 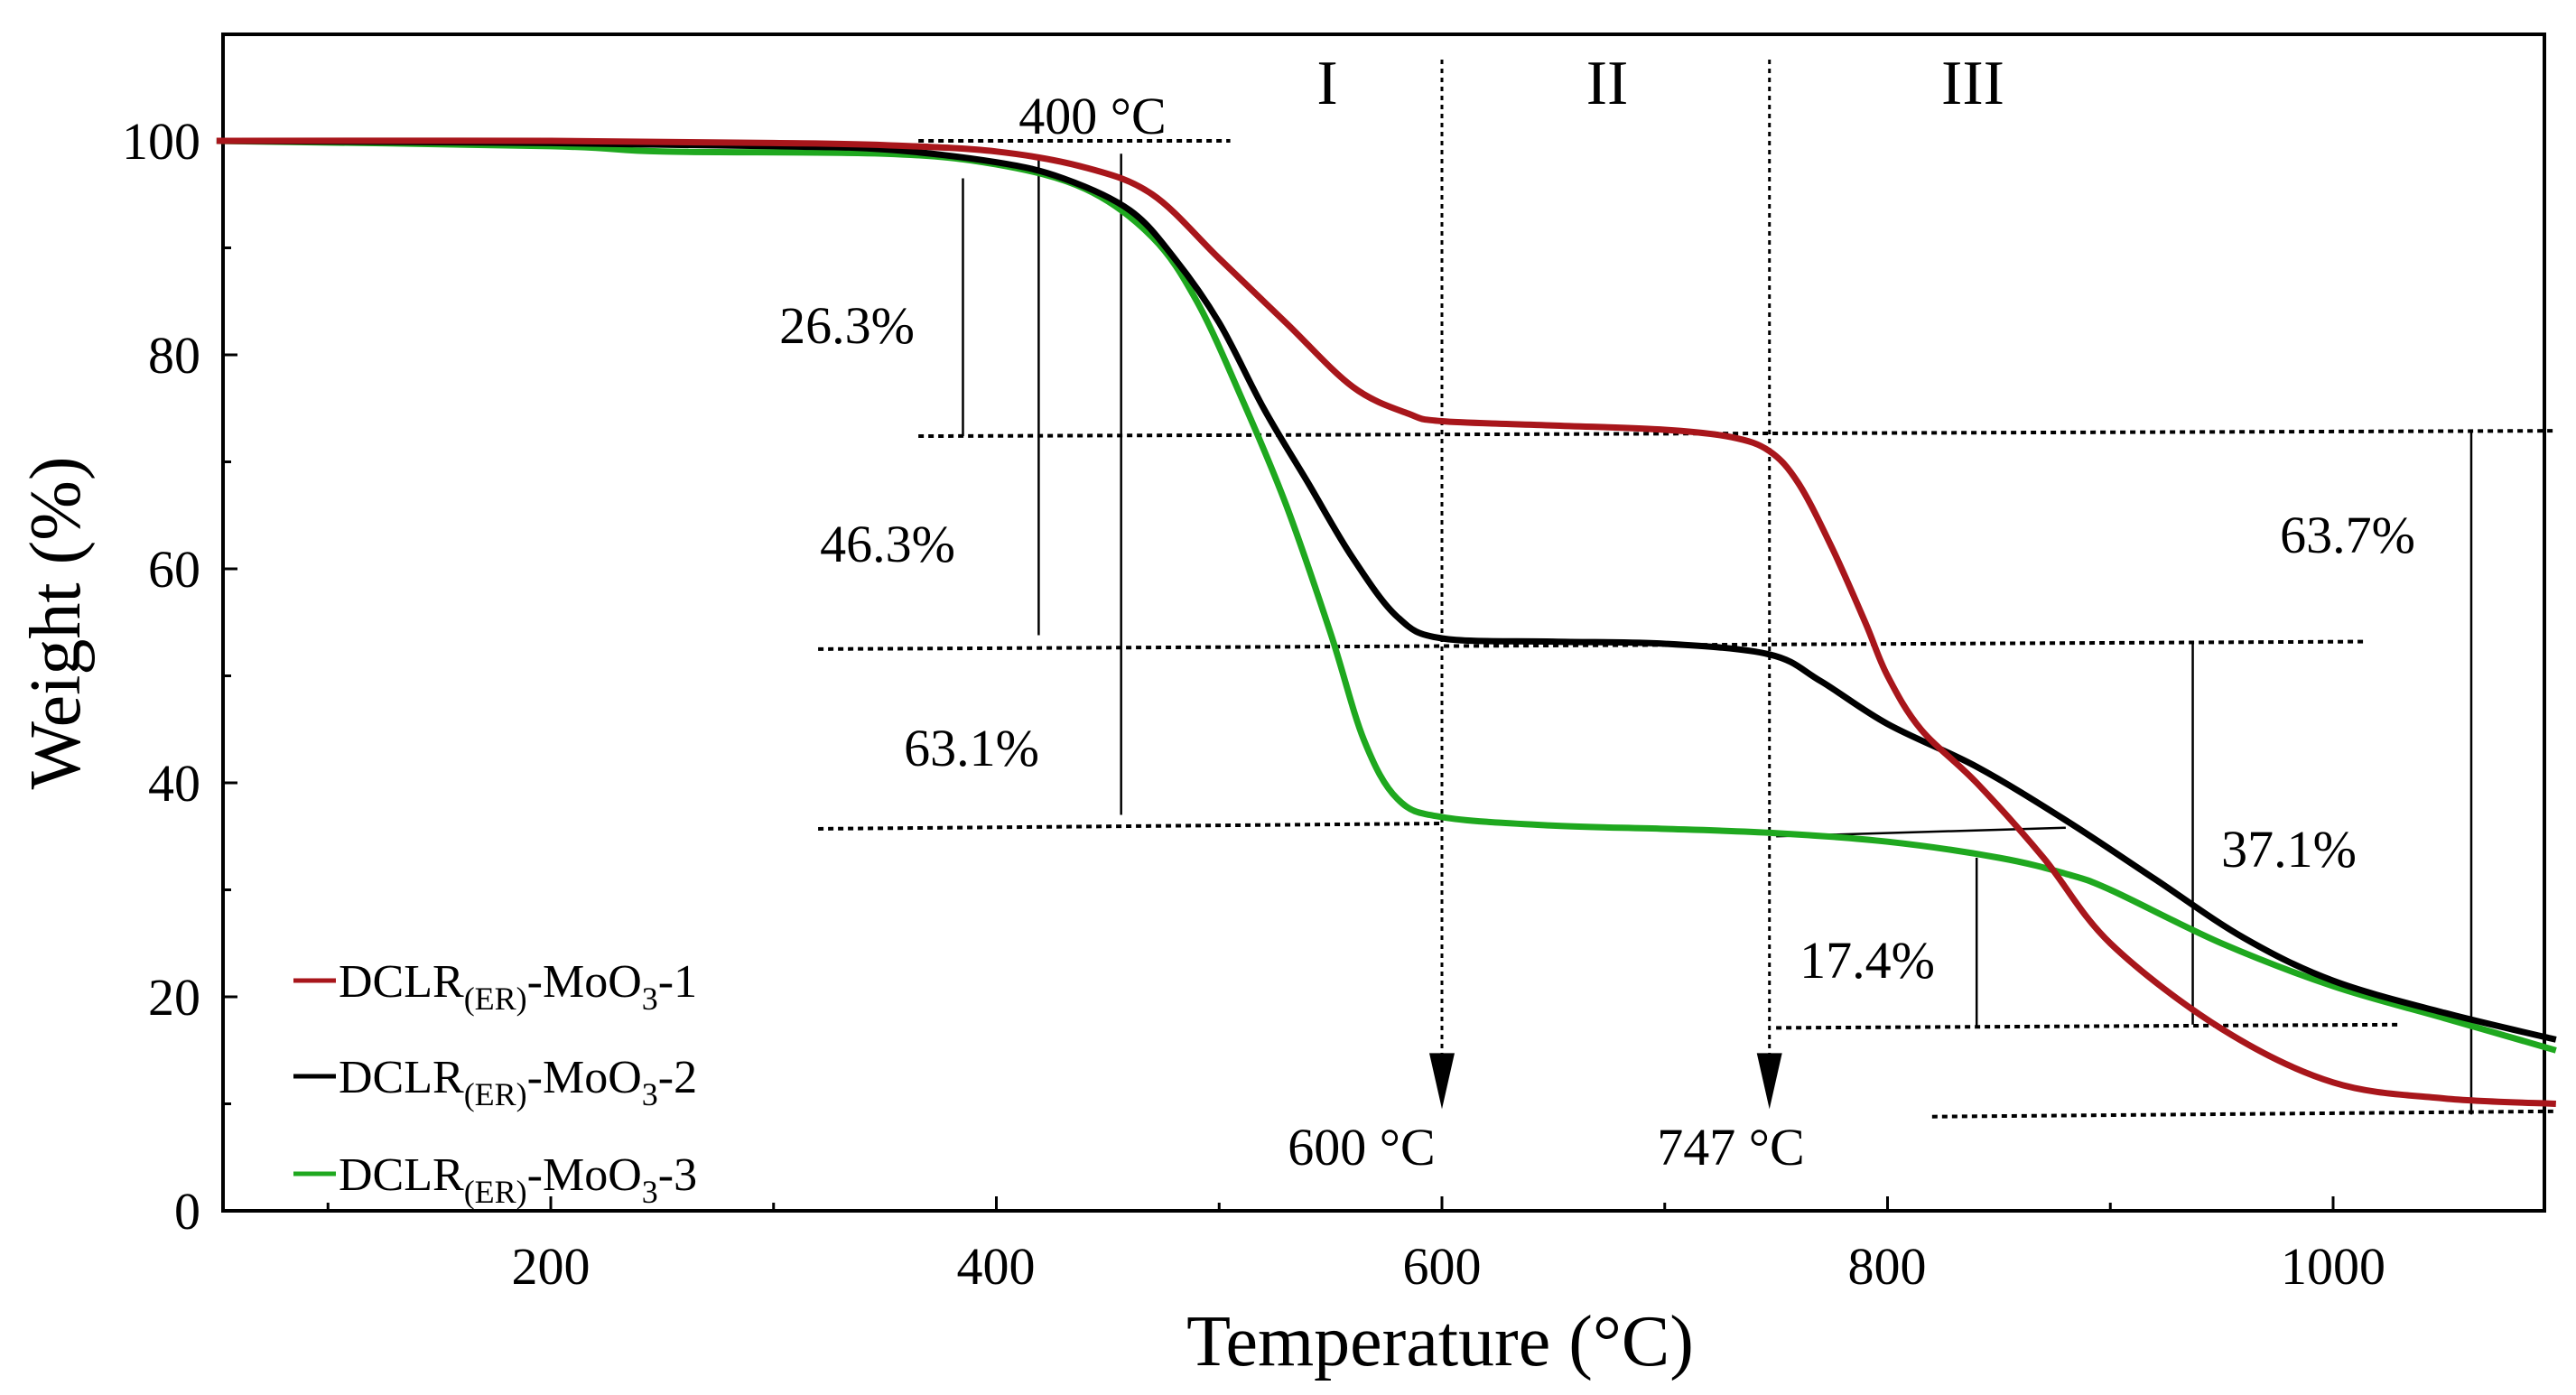 What do you see at coordinates (1972, 83) in the screenshot?
I see `region-label-III: III` at bounding box center [1972, 83].